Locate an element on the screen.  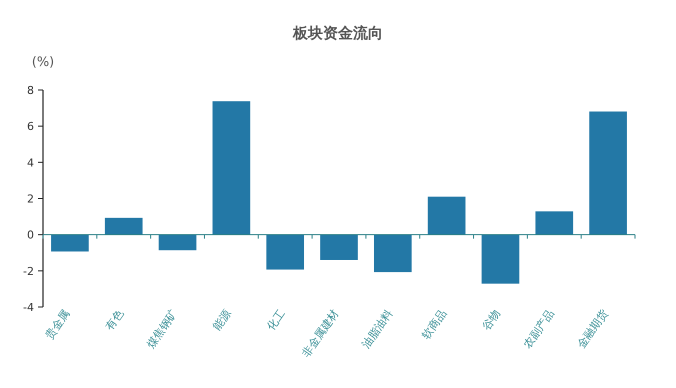
x-tick-label: 油脂油料 is located at coordinates (377, 329).